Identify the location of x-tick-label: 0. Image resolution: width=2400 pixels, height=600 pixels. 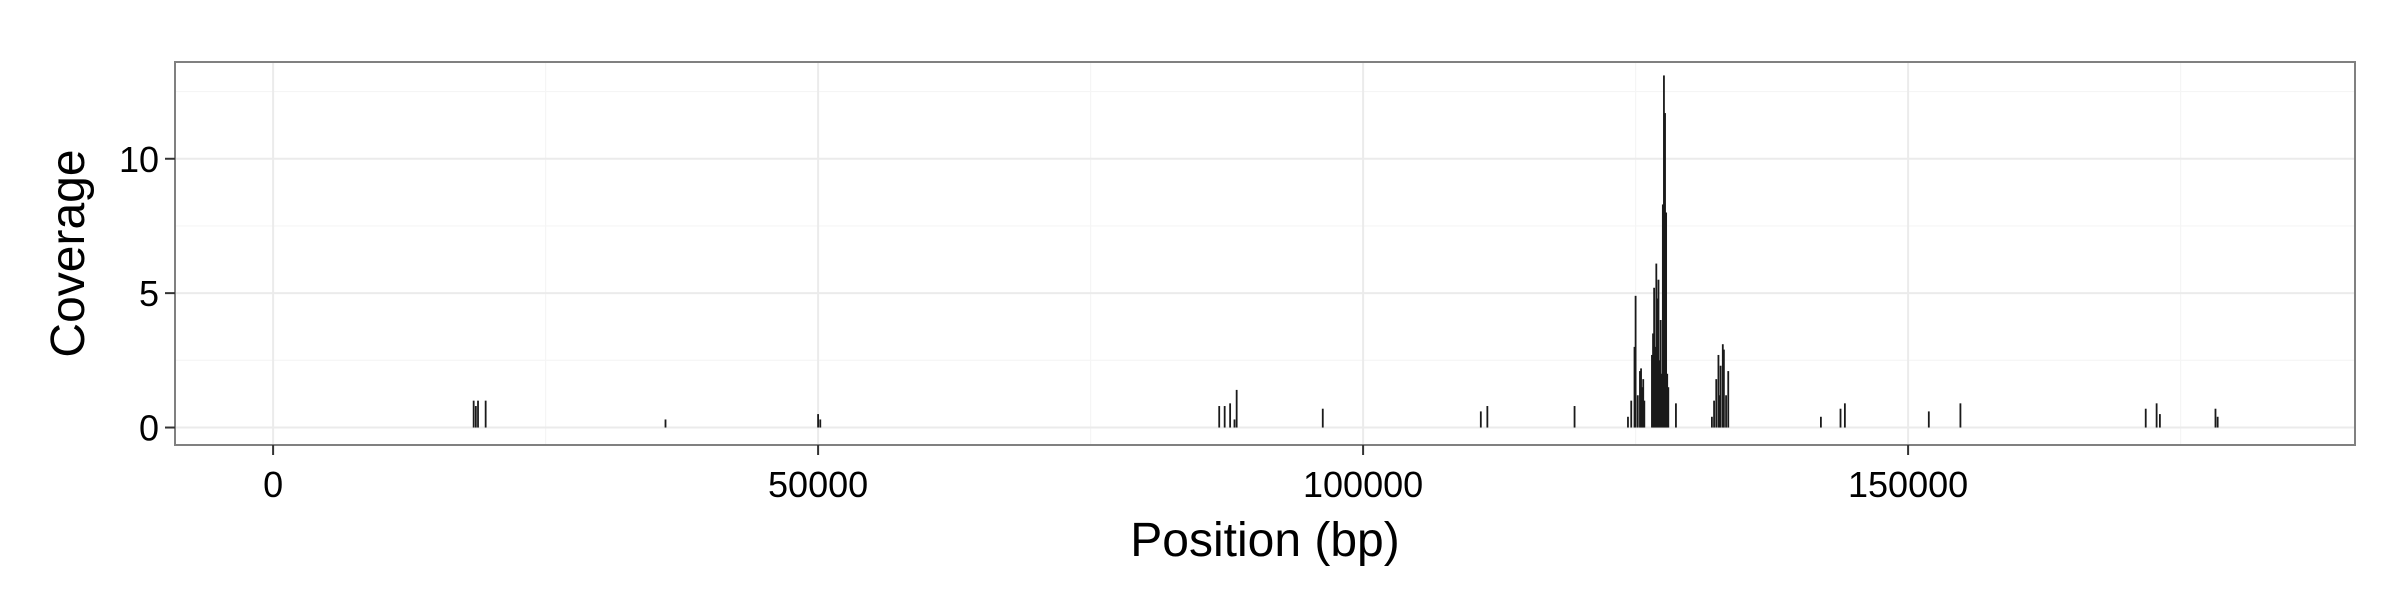
(273, 484).